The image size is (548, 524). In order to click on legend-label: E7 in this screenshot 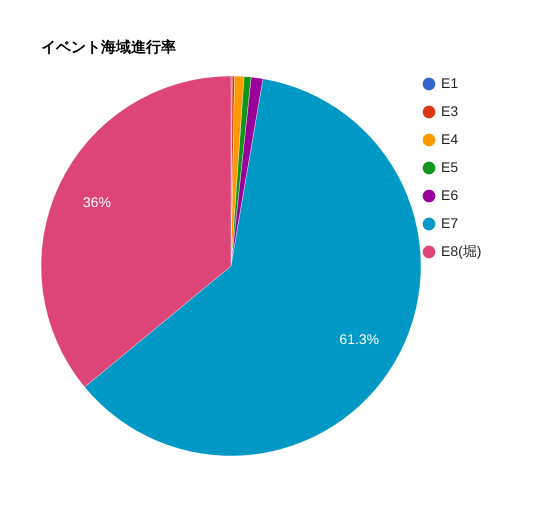, I will do `click(449, 223)`.